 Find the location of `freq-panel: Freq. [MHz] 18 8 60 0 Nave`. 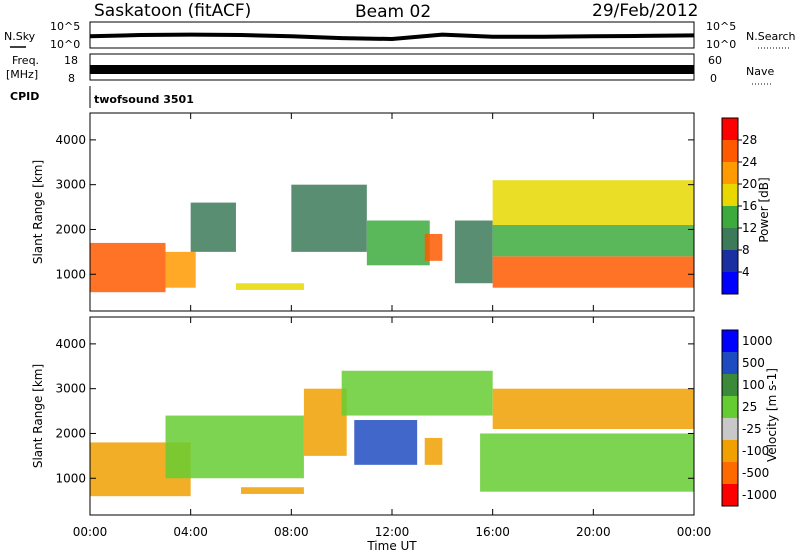

freq-panel: Freq. [MHz] 18 8 60 0 Nave is located at coordinates (390, 69).